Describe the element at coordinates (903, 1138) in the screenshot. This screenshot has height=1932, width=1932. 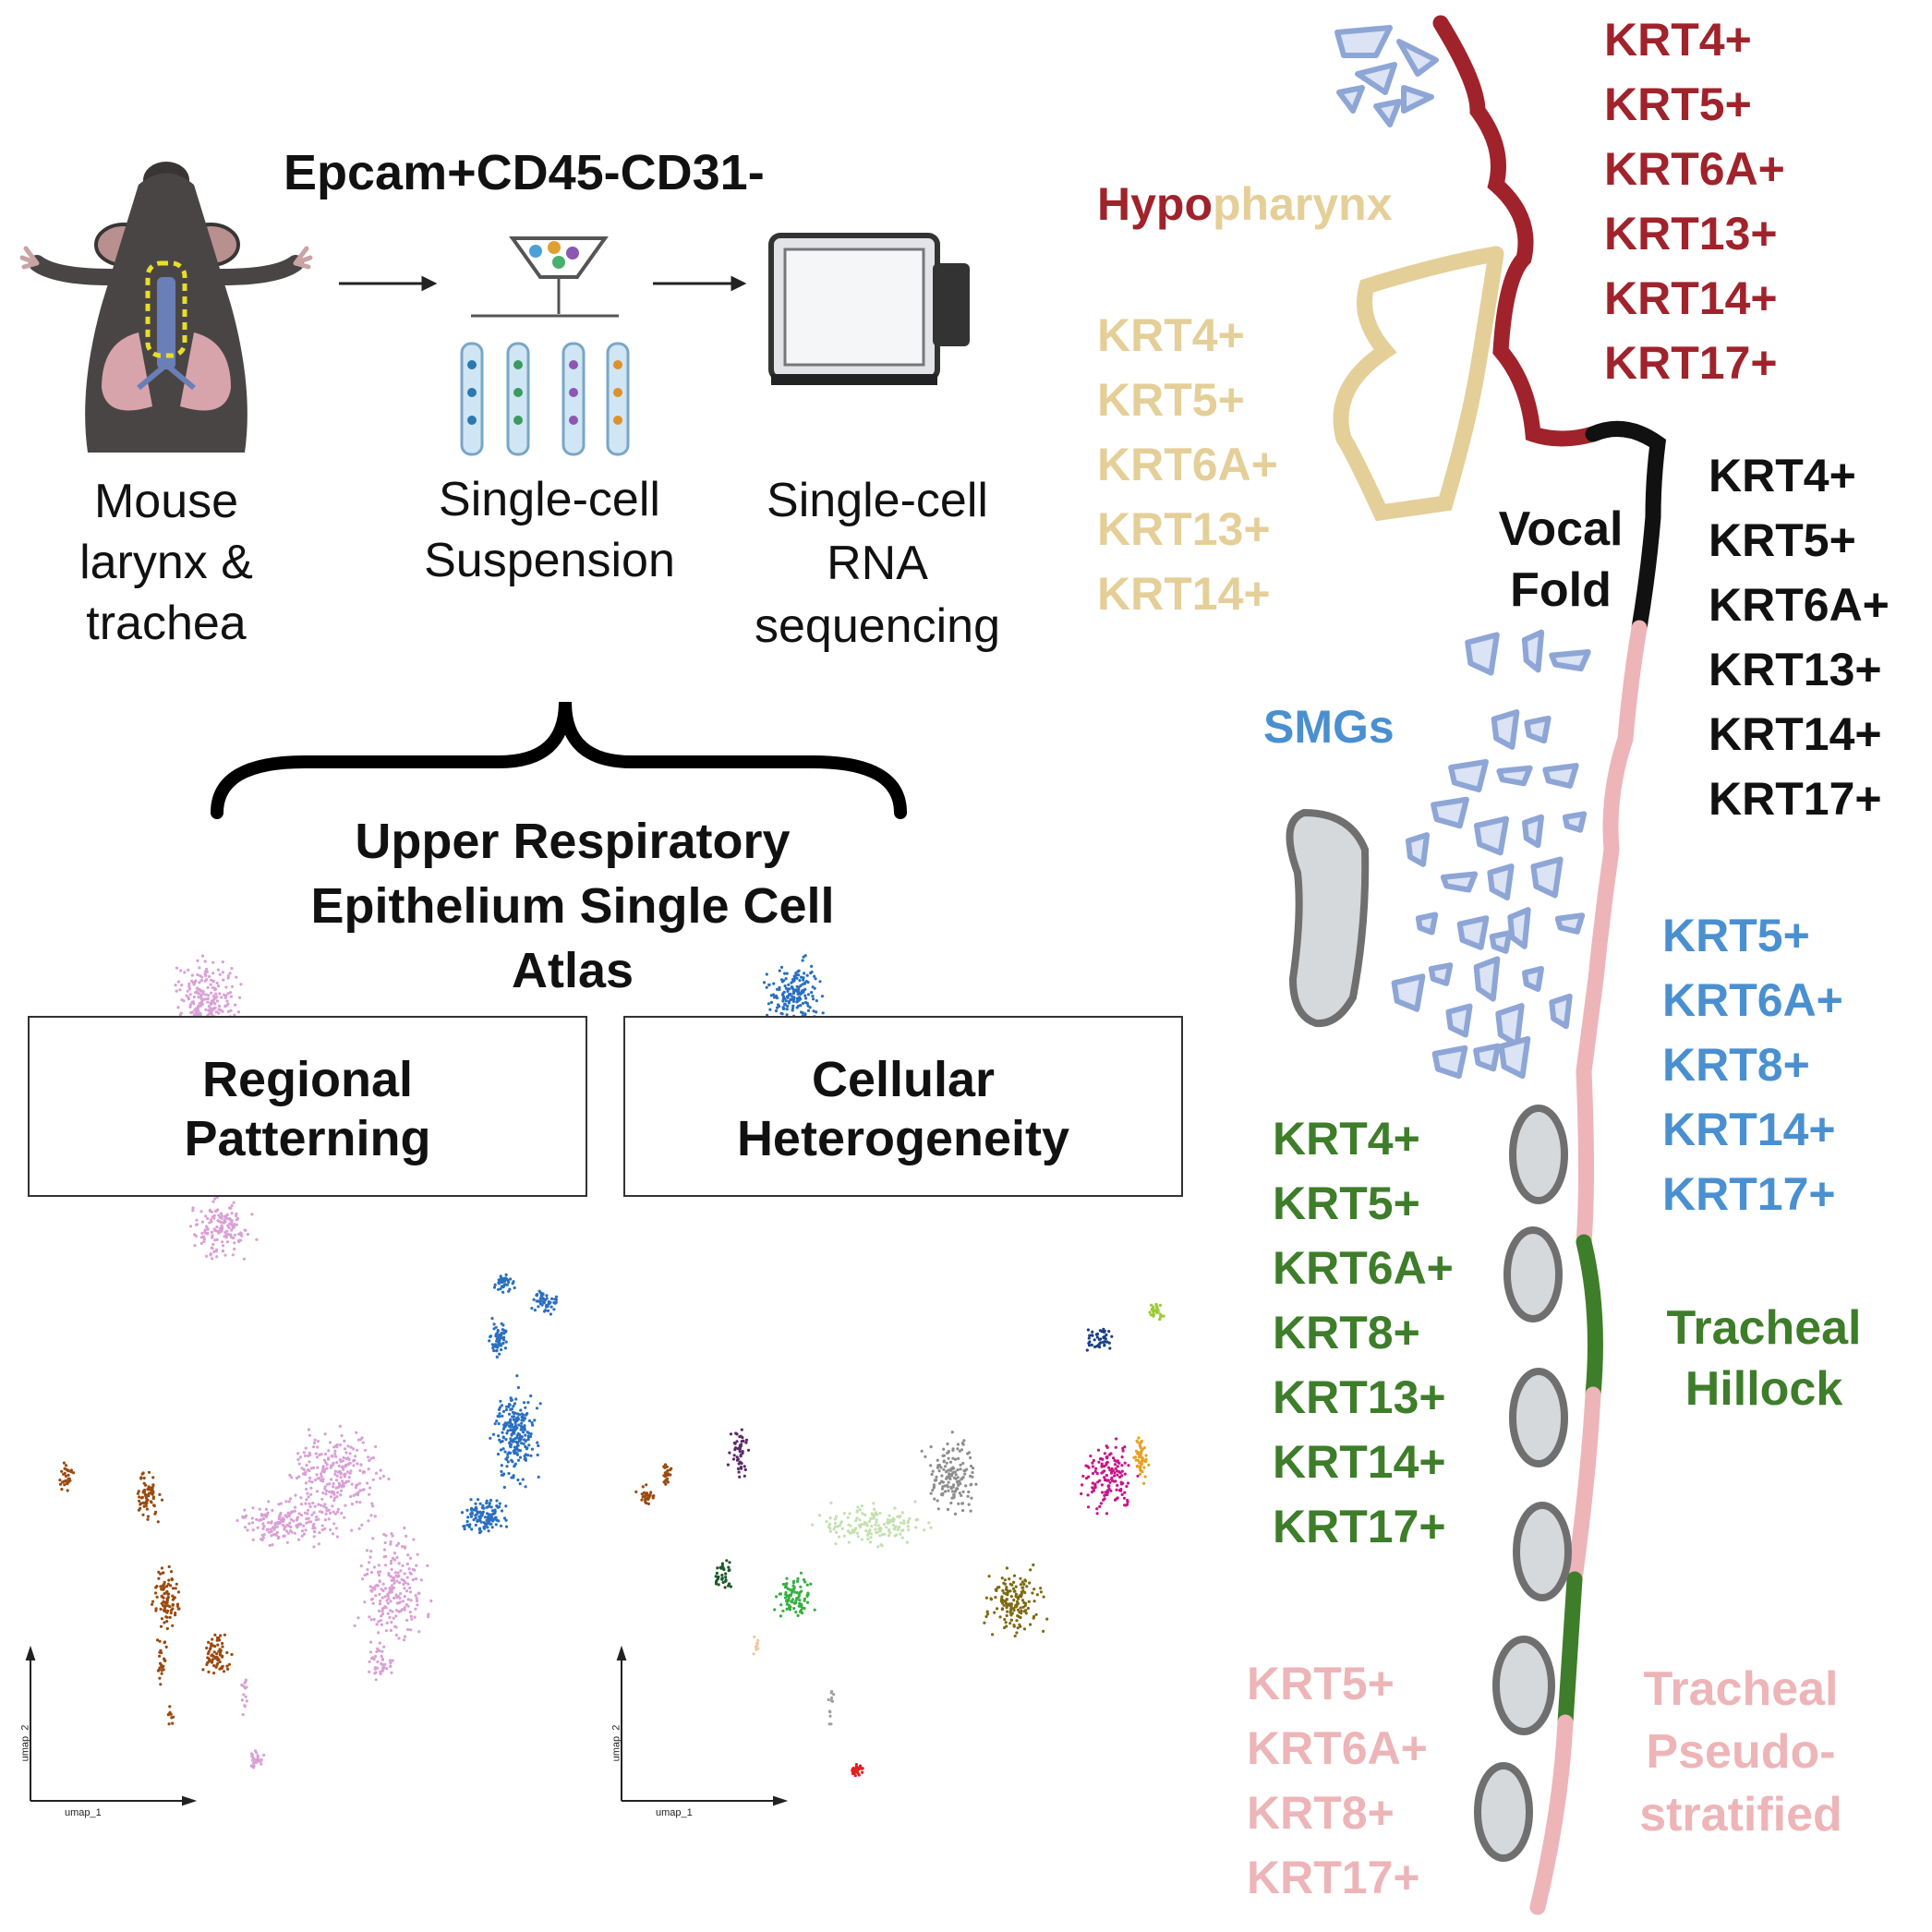
I see `cellular-heterogeneity-line-2: Heterogeneity` at that location.